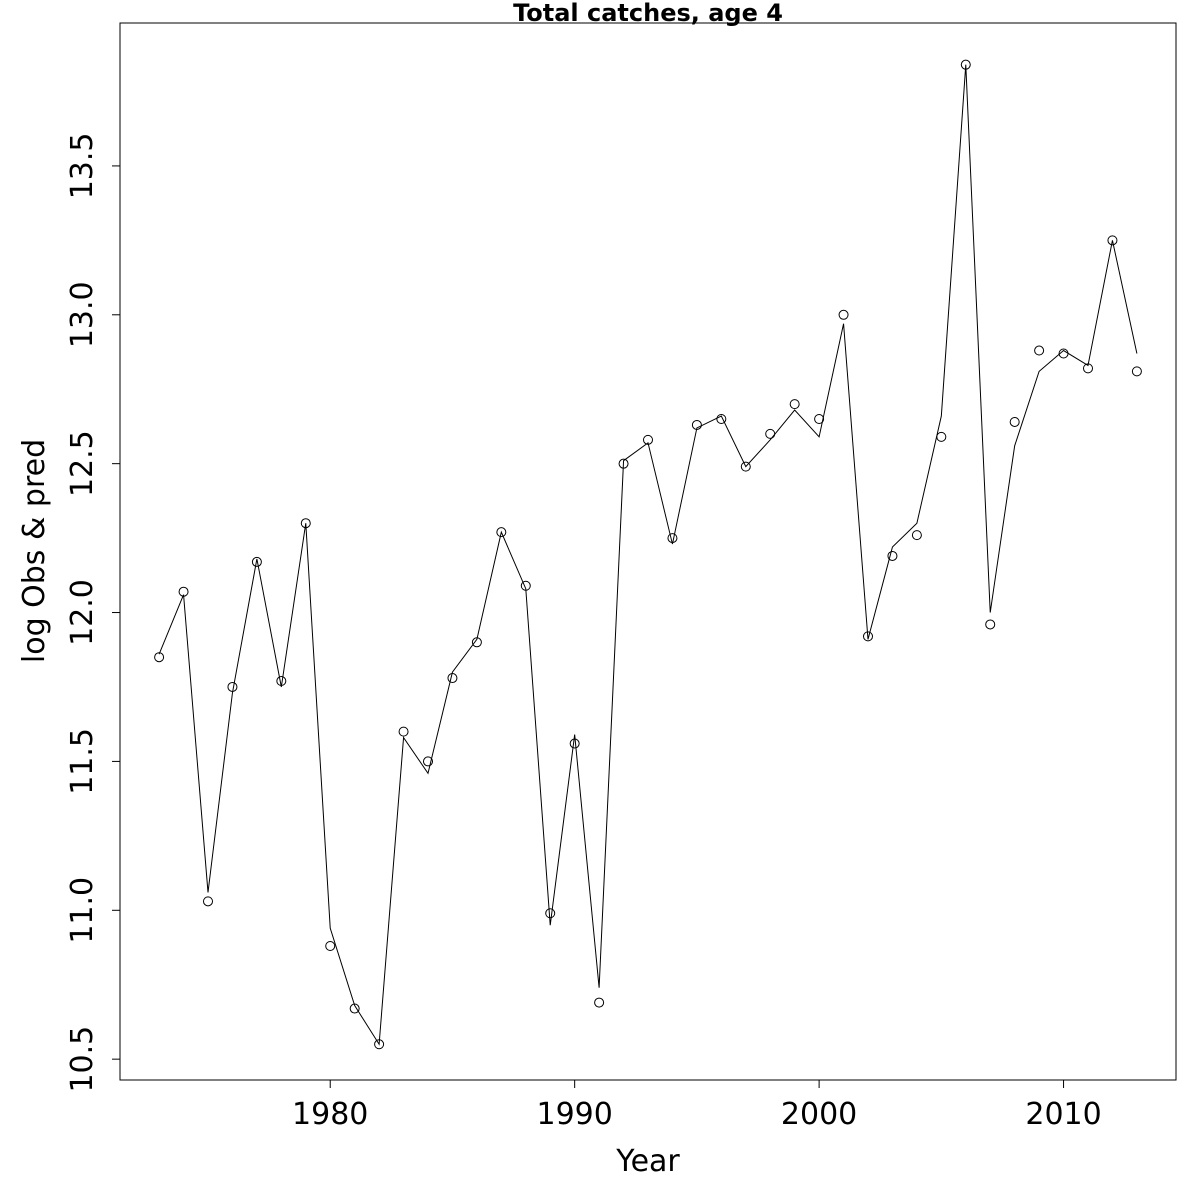 This screenshot has width=1200, height=1200. Describe the element at coordinates (34, 551) in the screenshot. I see `y-axis-label: log Obs & pred` at that location.